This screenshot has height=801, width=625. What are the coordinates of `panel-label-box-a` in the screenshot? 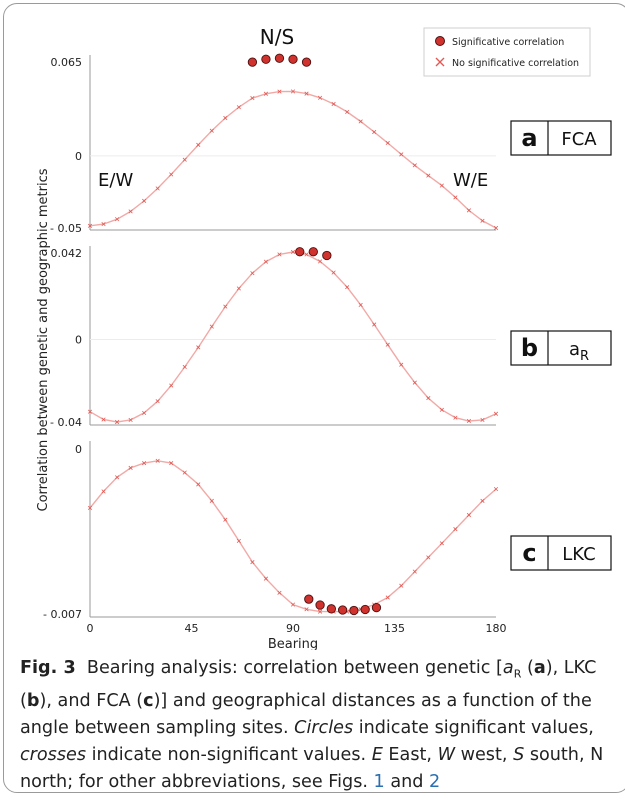 It's located at (561, 138).